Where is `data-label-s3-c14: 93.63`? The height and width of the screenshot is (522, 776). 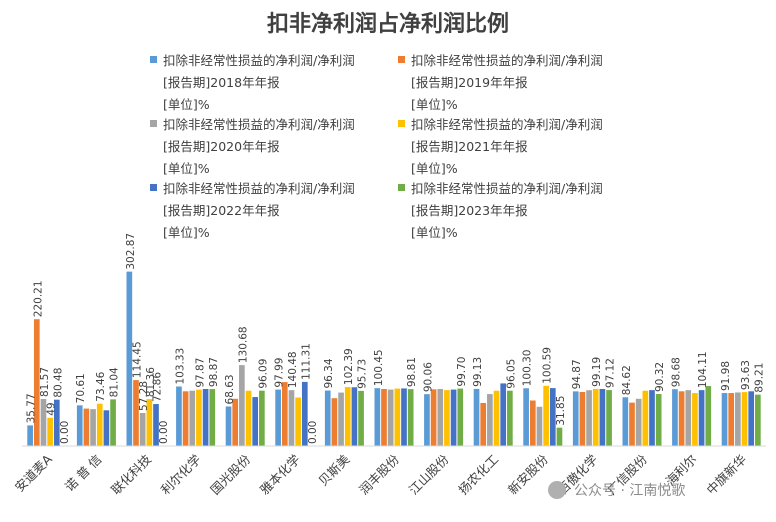
data-label-s3-c14: 93.63 is located at coordinates (746, 375).